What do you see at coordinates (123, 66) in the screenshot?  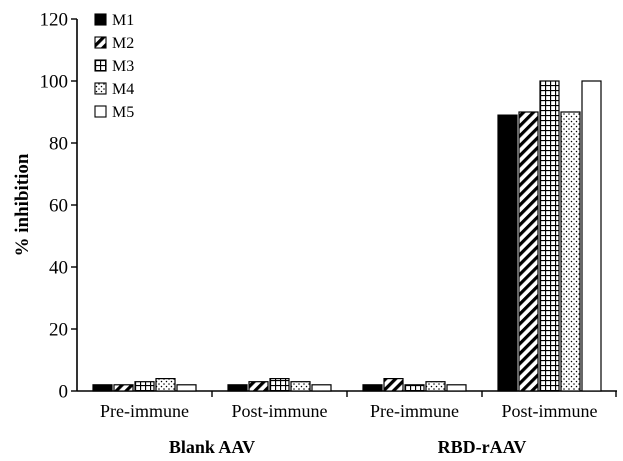 I see `legend-label-m3: M3` at bounding box center [123, 66].